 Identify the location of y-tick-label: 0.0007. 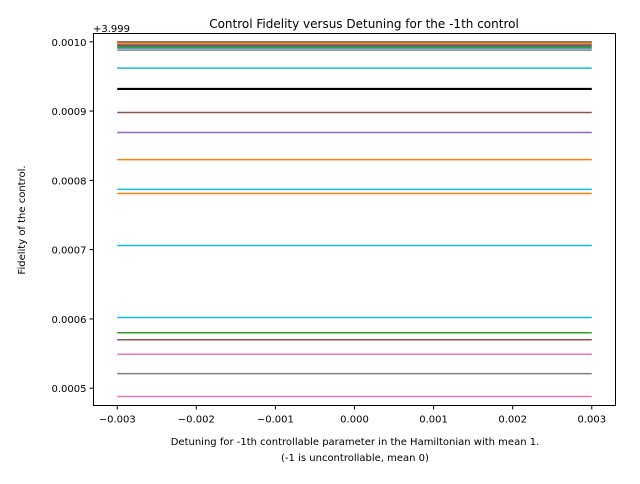
(69, 251).